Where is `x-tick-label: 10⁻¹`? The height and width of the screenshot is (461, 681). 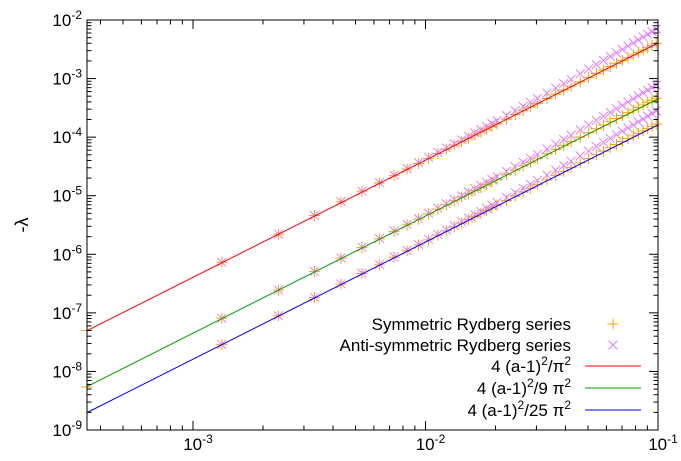
x-tick-label: 10⁻¹ is located at coordinates (663, 443).